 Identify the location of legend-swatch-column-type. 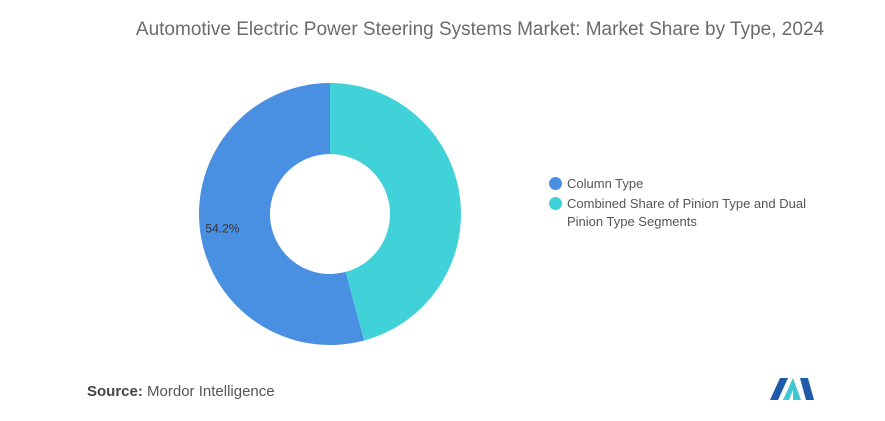
(555, 183).